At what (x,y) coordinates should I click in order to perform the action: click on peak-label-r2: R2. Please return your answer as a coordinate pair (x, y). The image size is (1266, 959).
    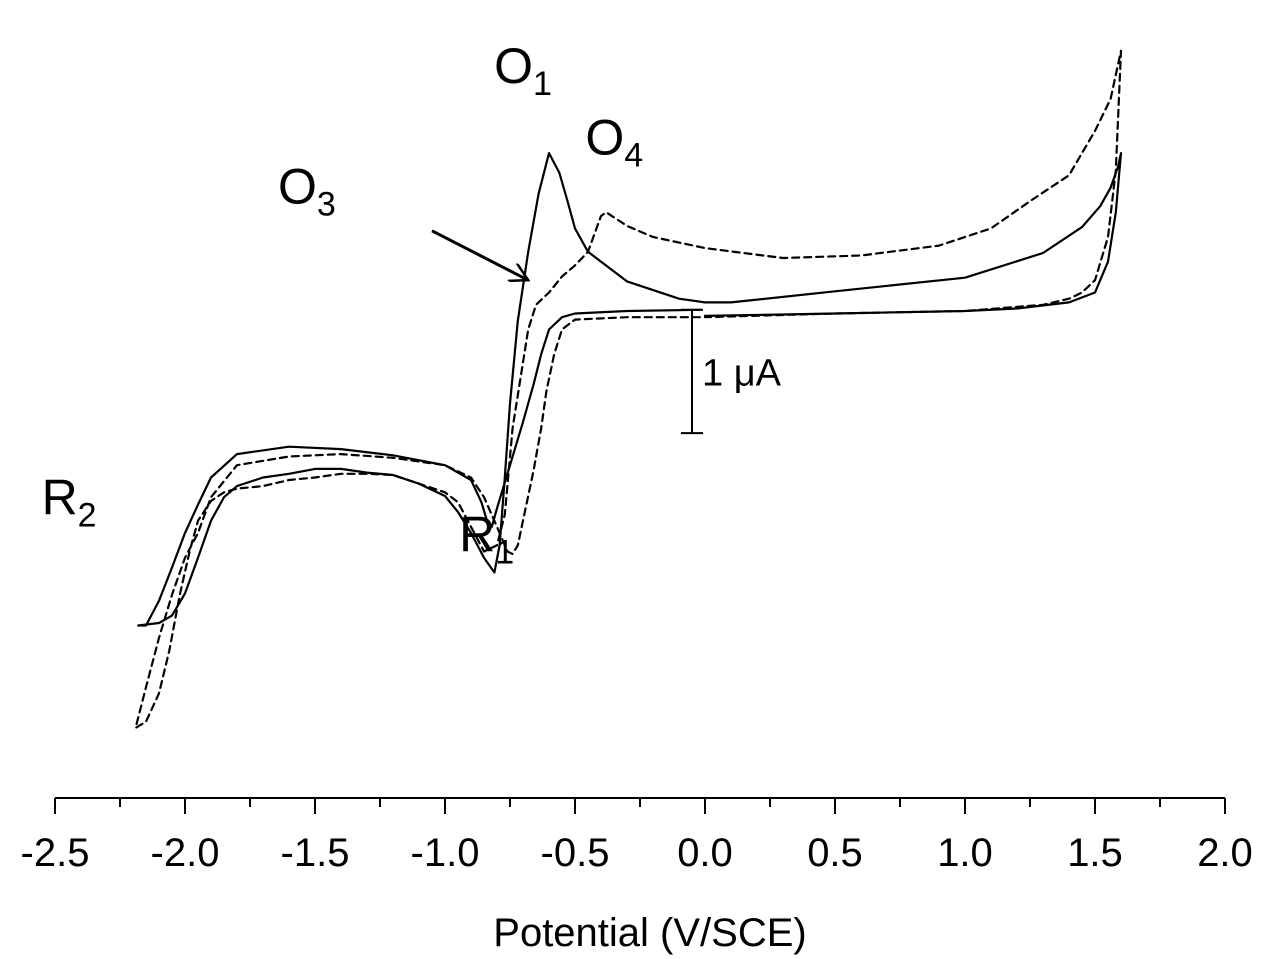
    Looking at the image, I should click on (69, 502).